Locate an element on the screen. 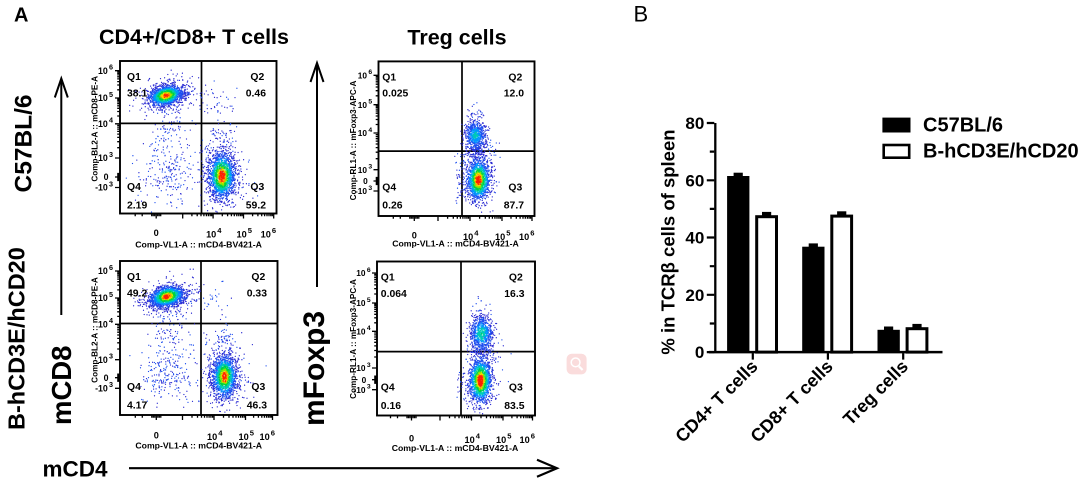 The width and height of the screenshot is (1080, 488). svg-text: mCD4 is located at coordinates (76, 469).